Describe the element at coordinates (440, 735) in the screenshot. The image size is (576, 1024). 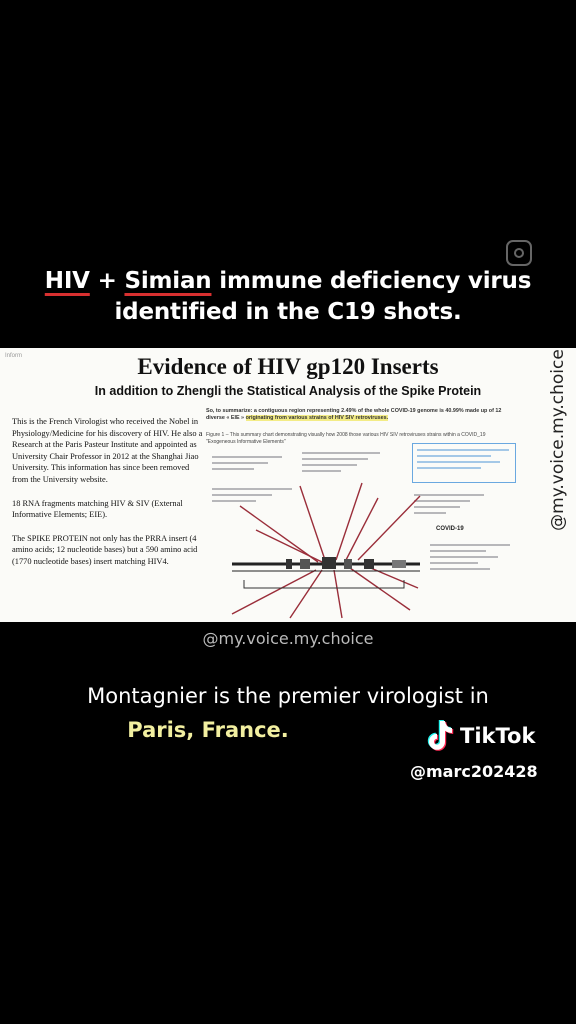
I see `tiktok-note-icon` at that location.